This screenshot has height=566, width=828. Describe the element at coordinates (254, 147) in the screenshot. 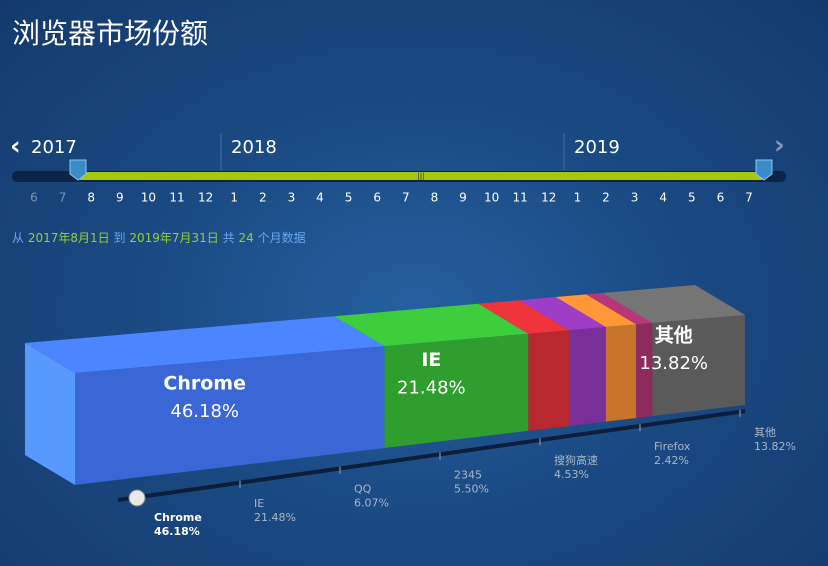

I see `year-label: 2018` at that location.